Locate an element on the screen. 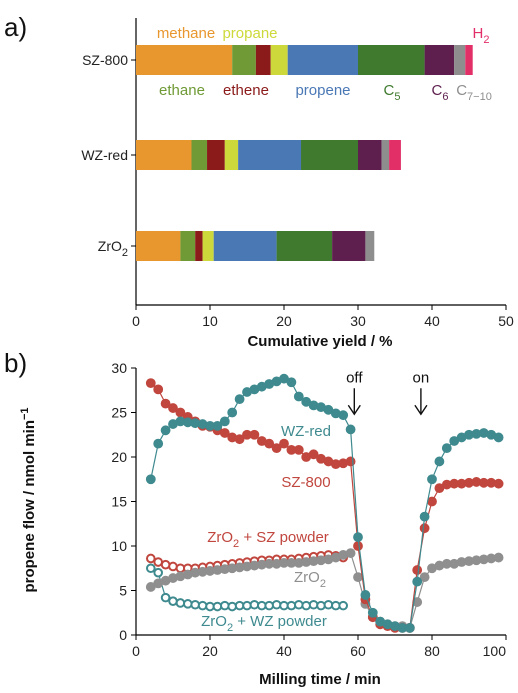  series-label: ethene is located at coordinates (246, 90).